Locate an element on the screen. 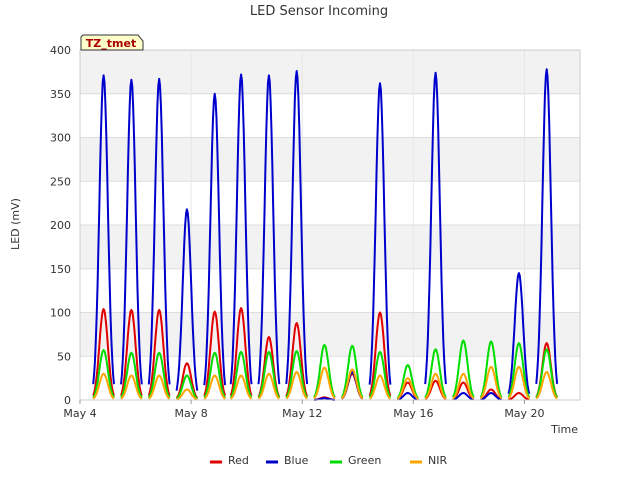  legend-item-blue: Blue is located at coordinates (287, 460).